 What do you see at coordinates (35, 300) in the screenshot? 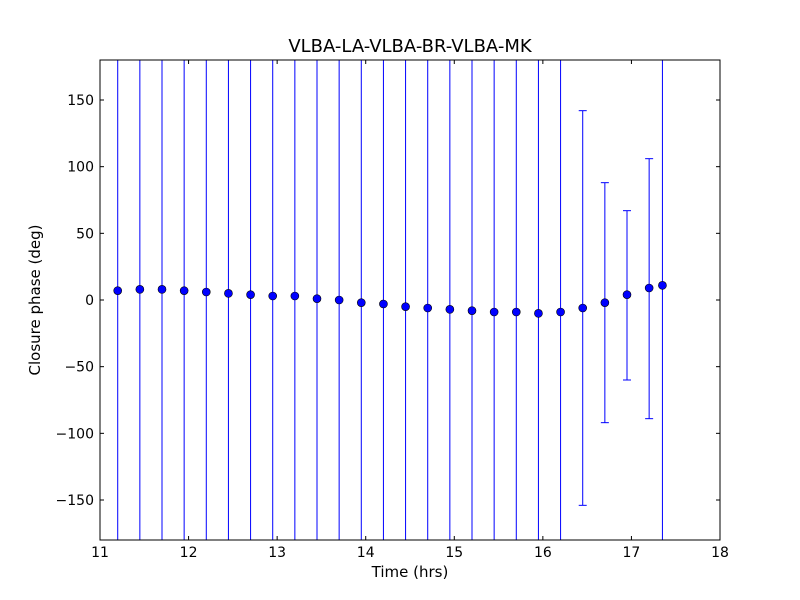
I see `y-axis-label: Closure phase (deg)` at bounding box center [35, 300].